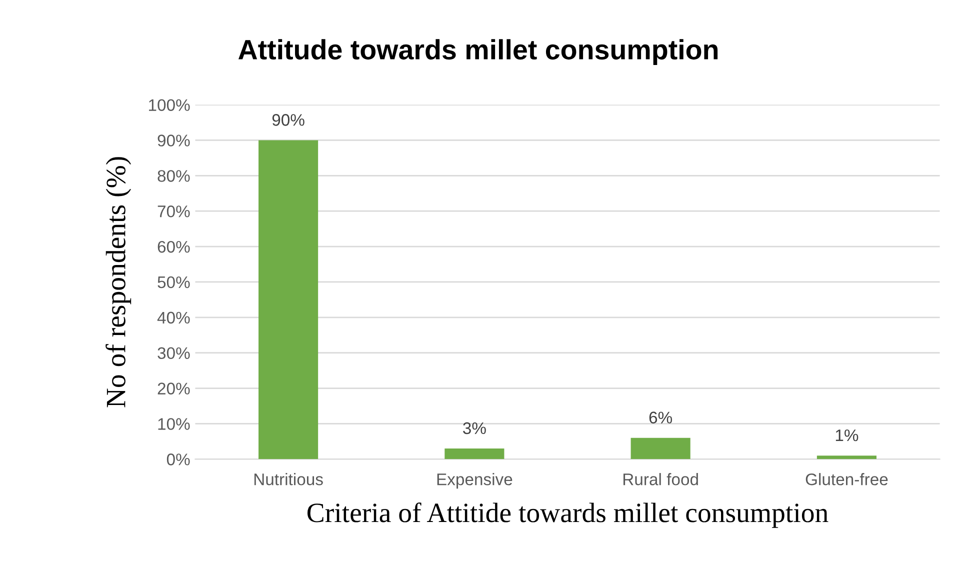 The width and height of the screenshot is (957, 579). What do you see at coordinates (474, 481) in the screenshot?
I see `x-tick-label: Expensive` at bounding box center [474, 481].